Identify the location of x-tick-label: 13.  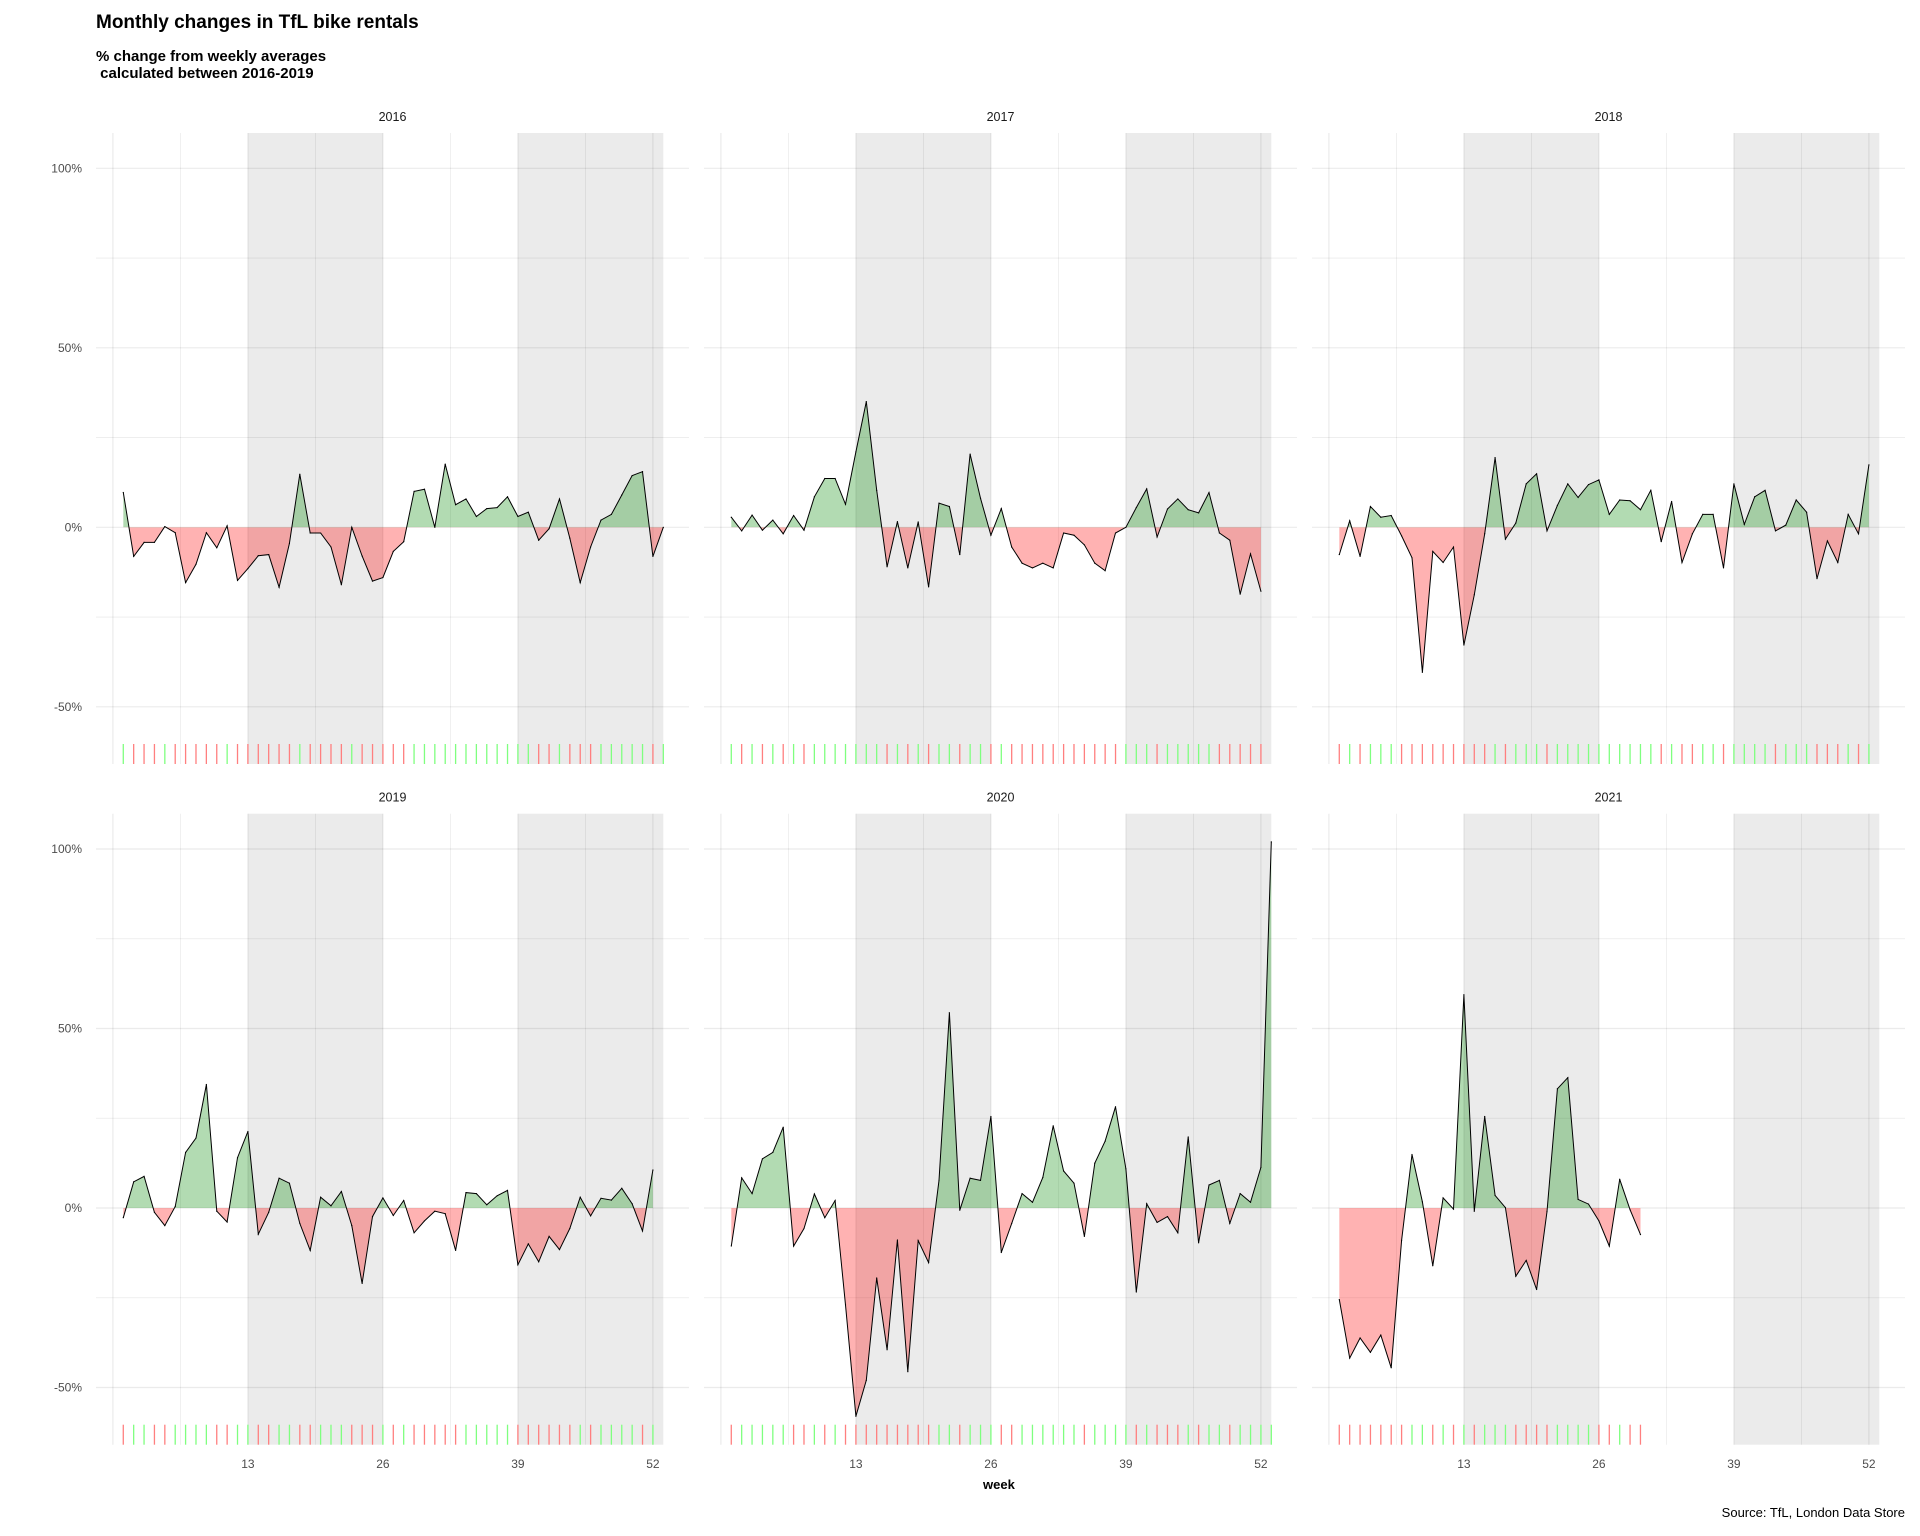
(856, 1464).